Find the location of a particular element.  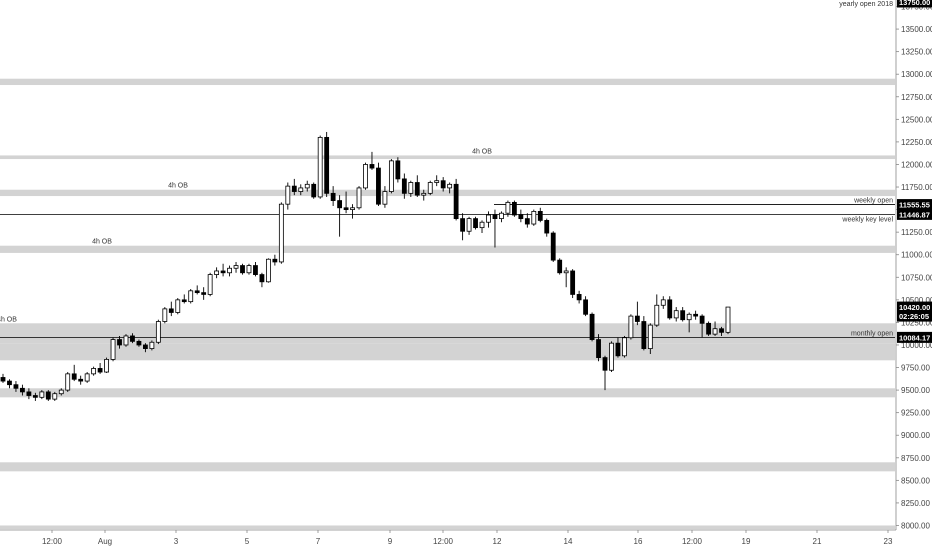

x-tick-label: 16 is located at coordinates (638, 541).